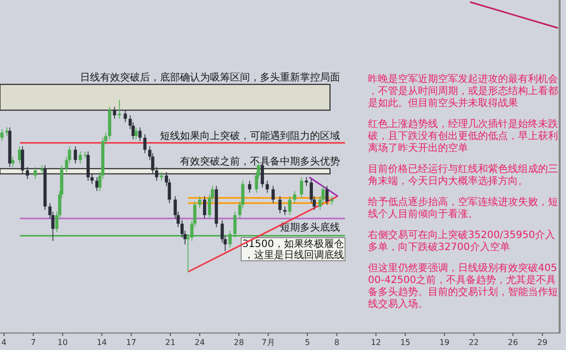 The width and height of the screenshot is (566, 350). What do you see at coordinates (250, 136) in the screenshot?
I see `line-label: 短线如果向上突破，可能遇到阻力的区域` at bounding box center [250, 136].